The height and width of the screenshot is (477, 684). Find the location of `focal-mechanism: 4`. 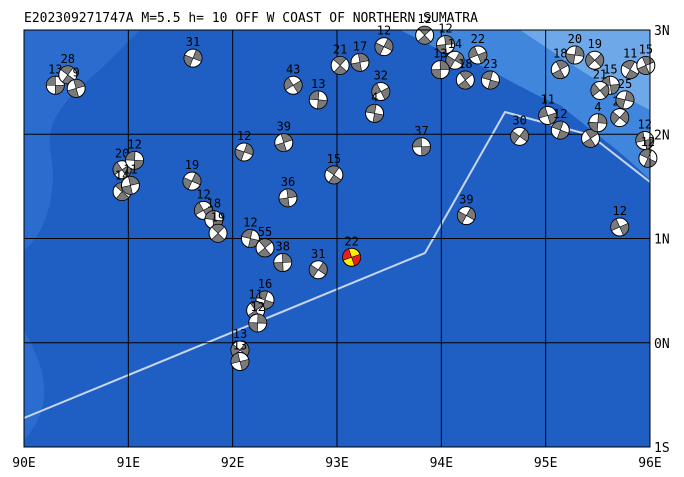

focal-mechanism: 4 is located at coordinates (598, 116).